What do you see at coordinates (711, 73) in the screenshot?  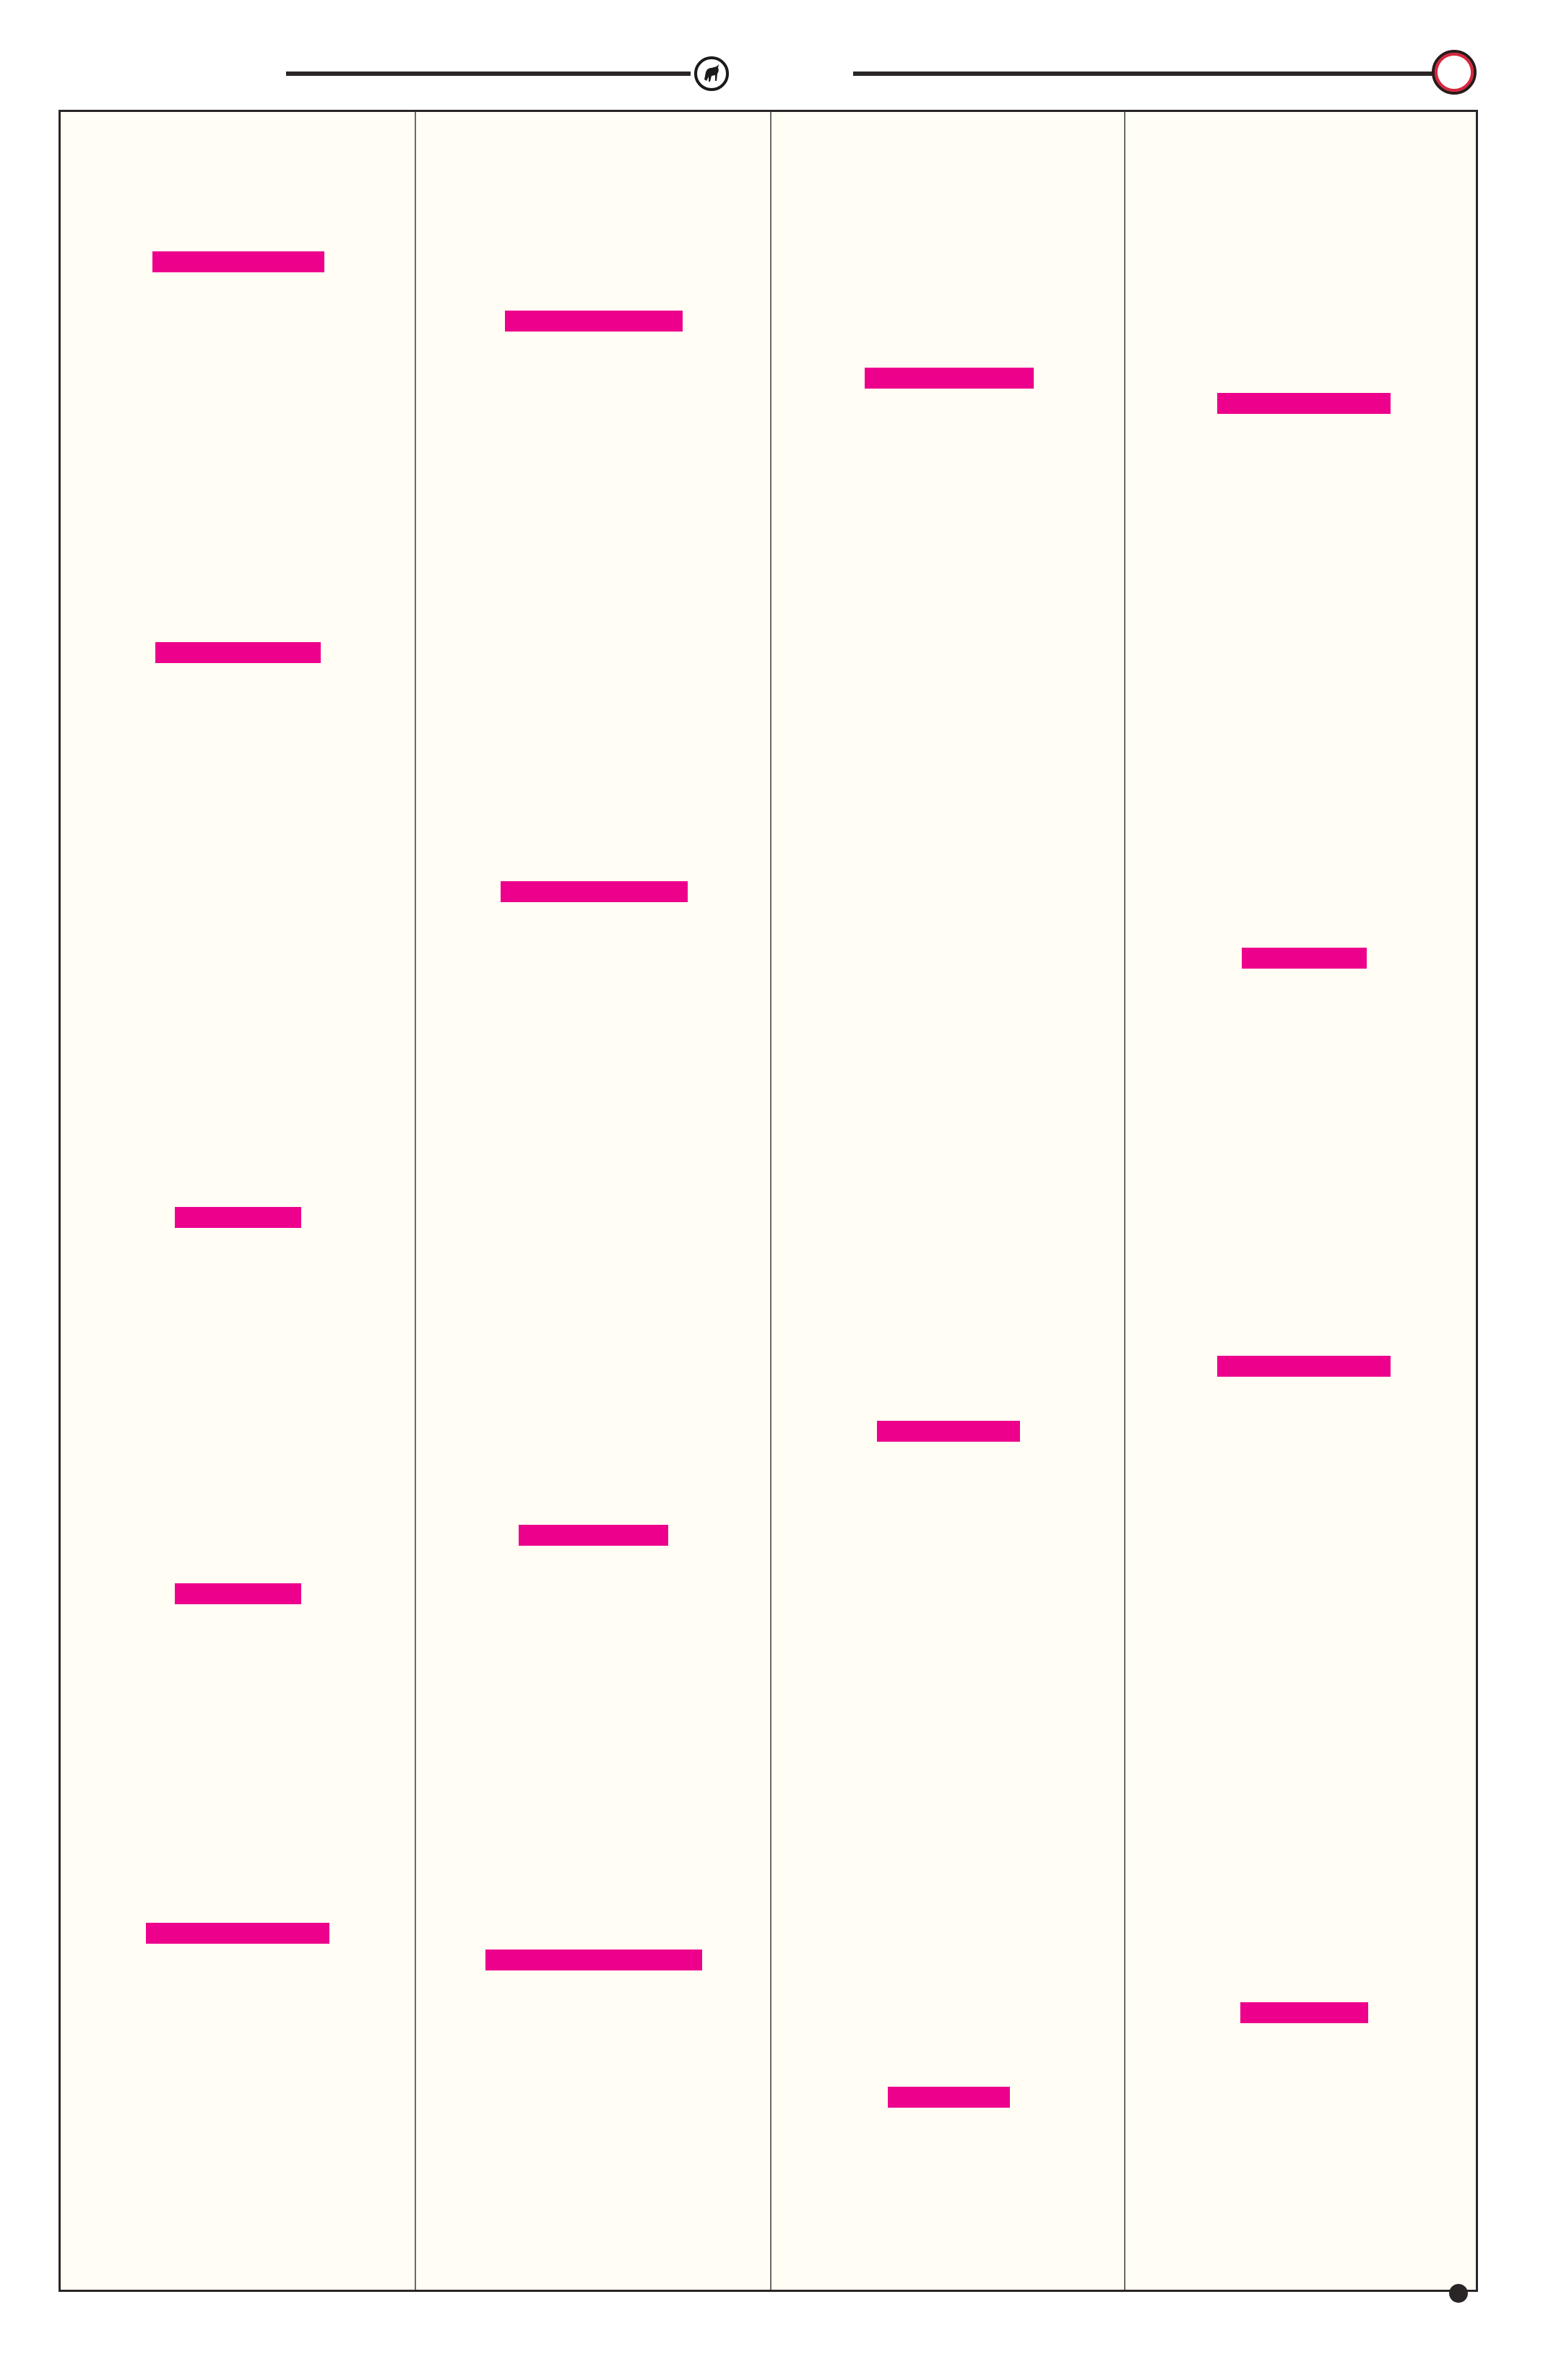 I see `bull-emblem-icon` at bounding box center [711, 73].